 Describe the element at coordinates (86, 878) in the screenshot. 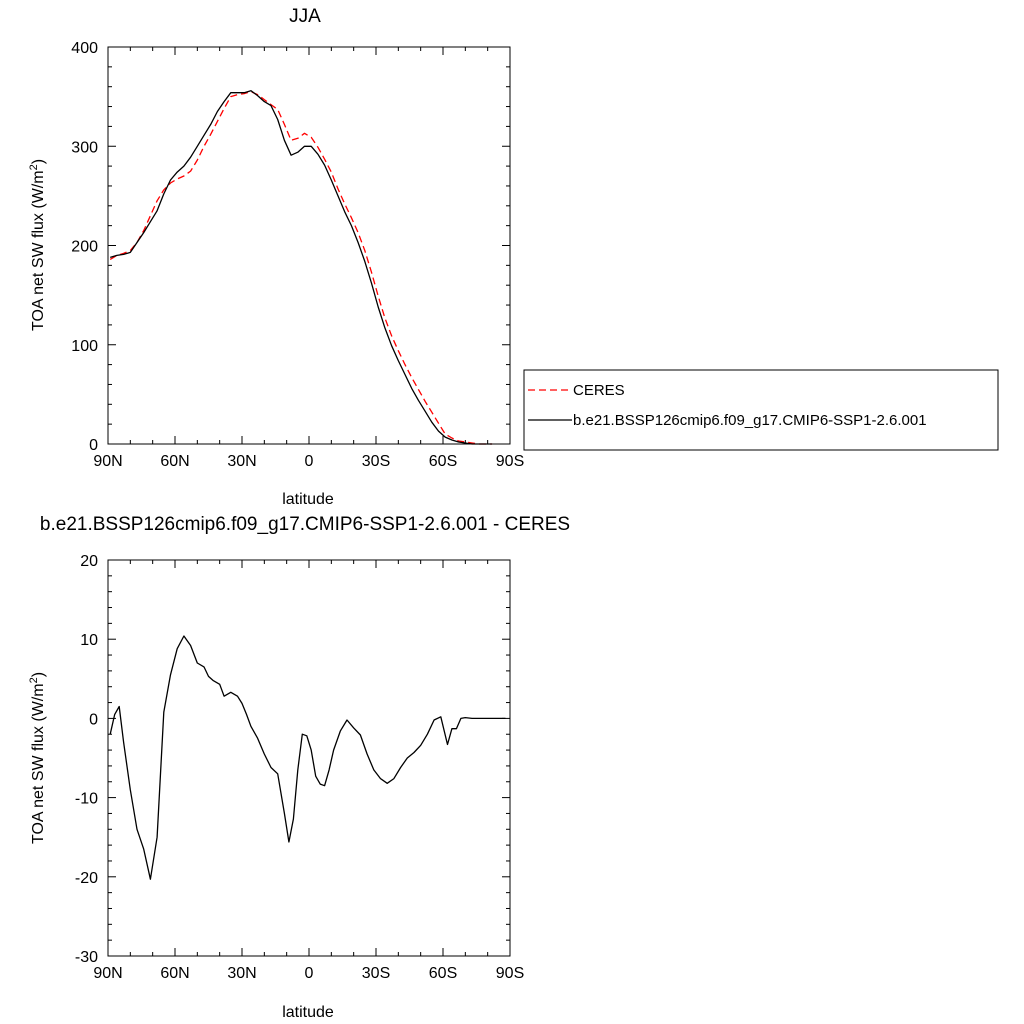

I see `bottom-y-tick-label: -20` at that location.